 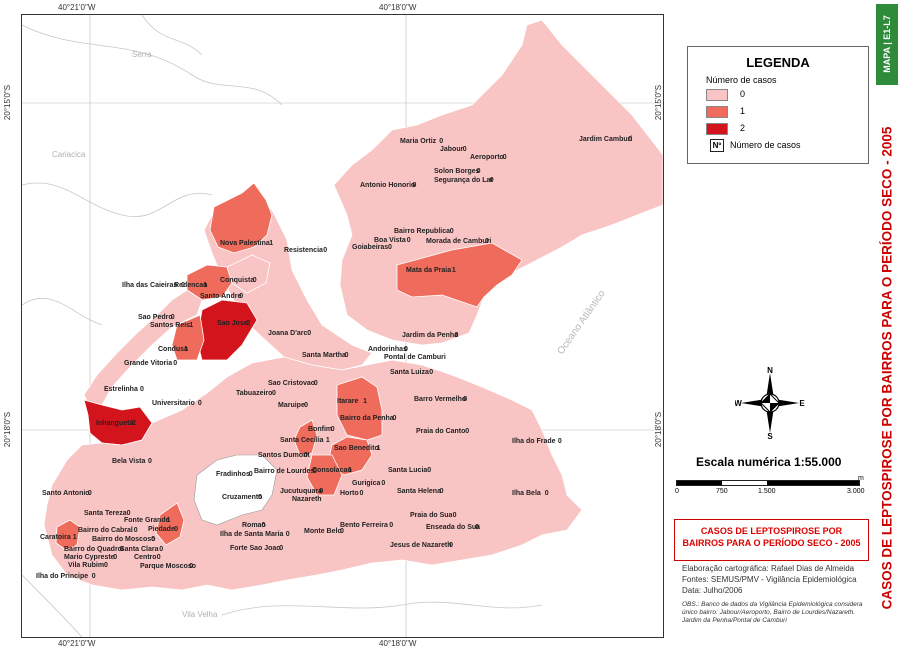 What do you see at coordinates (242, 497) in the screenshot?
I see `neighborhood-label: Cruzamento` at bounding box center [242, 497].